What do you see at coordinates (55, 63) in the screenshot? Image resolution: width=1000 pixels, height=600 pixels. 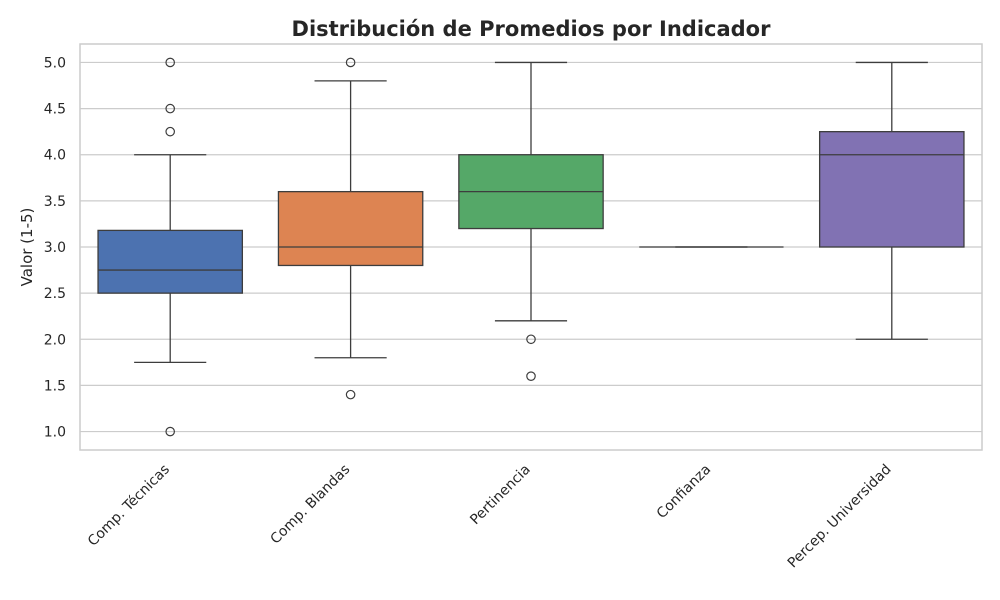 I see `y-tick-label: 5.0` at bounding box center [55, 63].